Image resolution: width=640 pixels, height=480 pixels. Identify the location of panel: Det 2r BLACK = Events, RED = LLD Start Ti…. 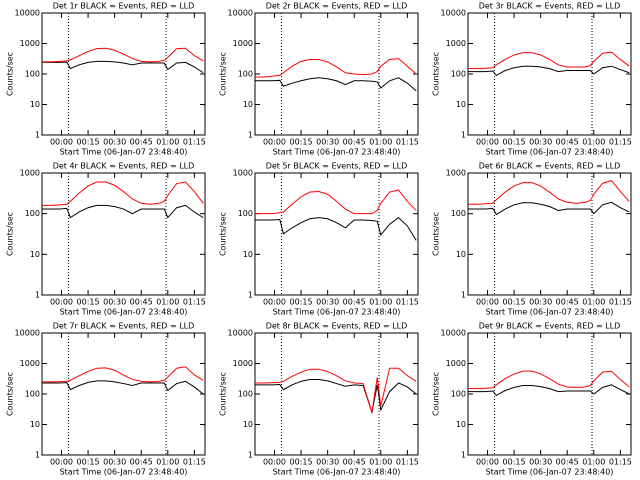
(319, 79).